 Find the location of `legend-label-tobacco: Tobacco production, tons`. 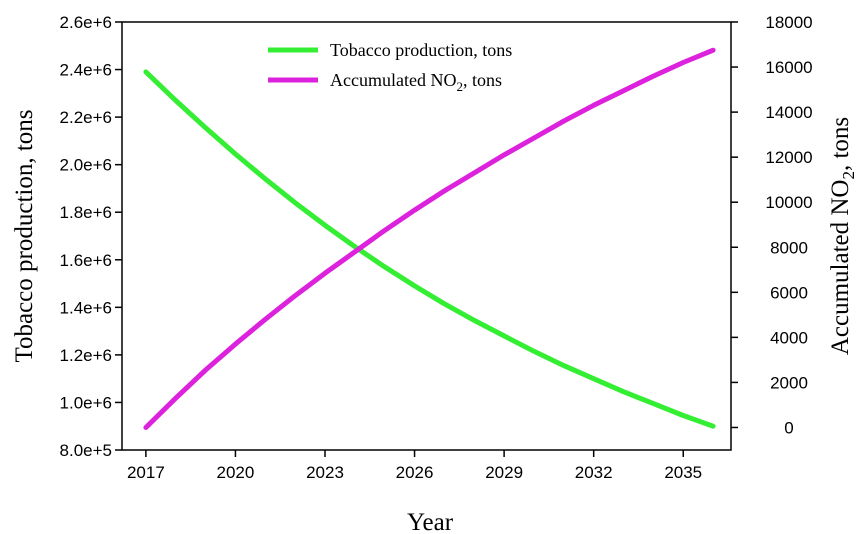

legend-label-tobacco: Tobacco production, tons is located at coordinates (421, 50).